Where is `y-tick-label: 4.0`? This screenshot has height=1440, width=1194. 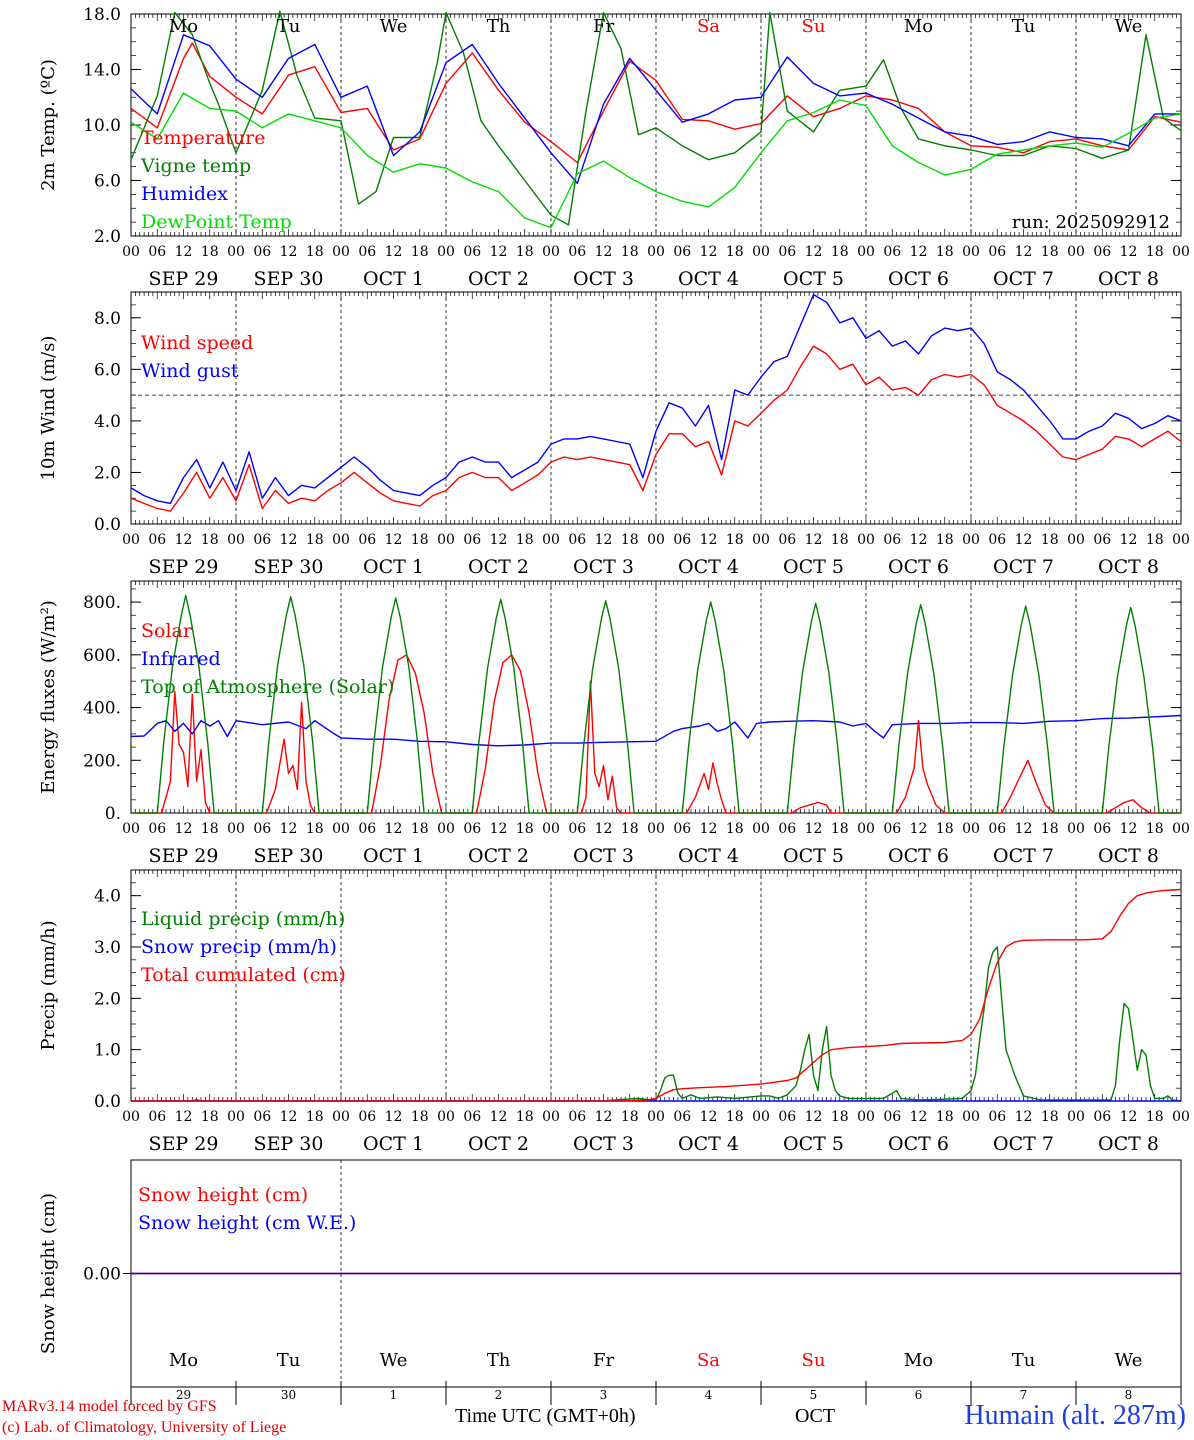
y-tick-label: 4.0 is located at coordinates (107, 897).